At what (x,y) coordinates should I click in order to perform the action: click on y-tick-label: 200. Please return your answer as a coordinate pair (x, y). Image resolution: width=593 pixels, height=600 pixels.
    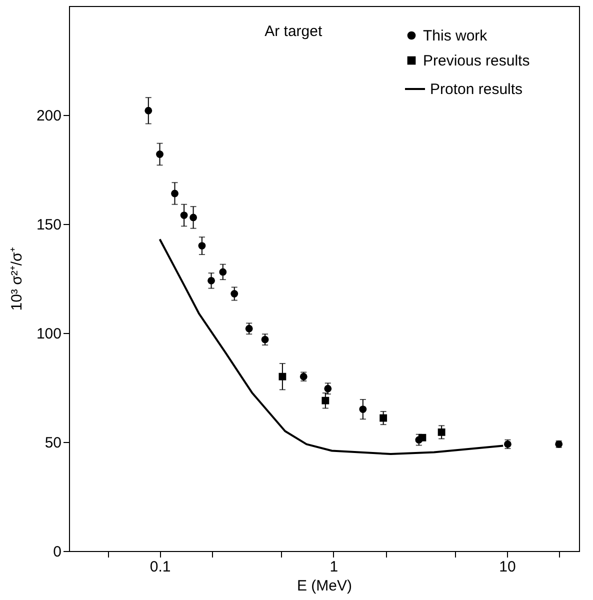
    Looking at the image, I should click on (49, 116).